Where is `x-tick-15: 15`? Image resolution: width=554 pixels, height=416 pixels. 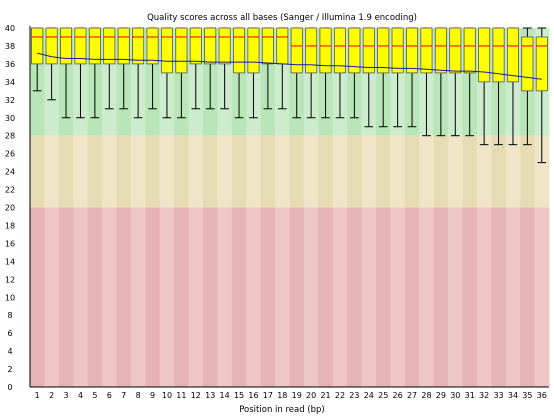 x-tick-15: 15 is located at coordinates (239, 395).